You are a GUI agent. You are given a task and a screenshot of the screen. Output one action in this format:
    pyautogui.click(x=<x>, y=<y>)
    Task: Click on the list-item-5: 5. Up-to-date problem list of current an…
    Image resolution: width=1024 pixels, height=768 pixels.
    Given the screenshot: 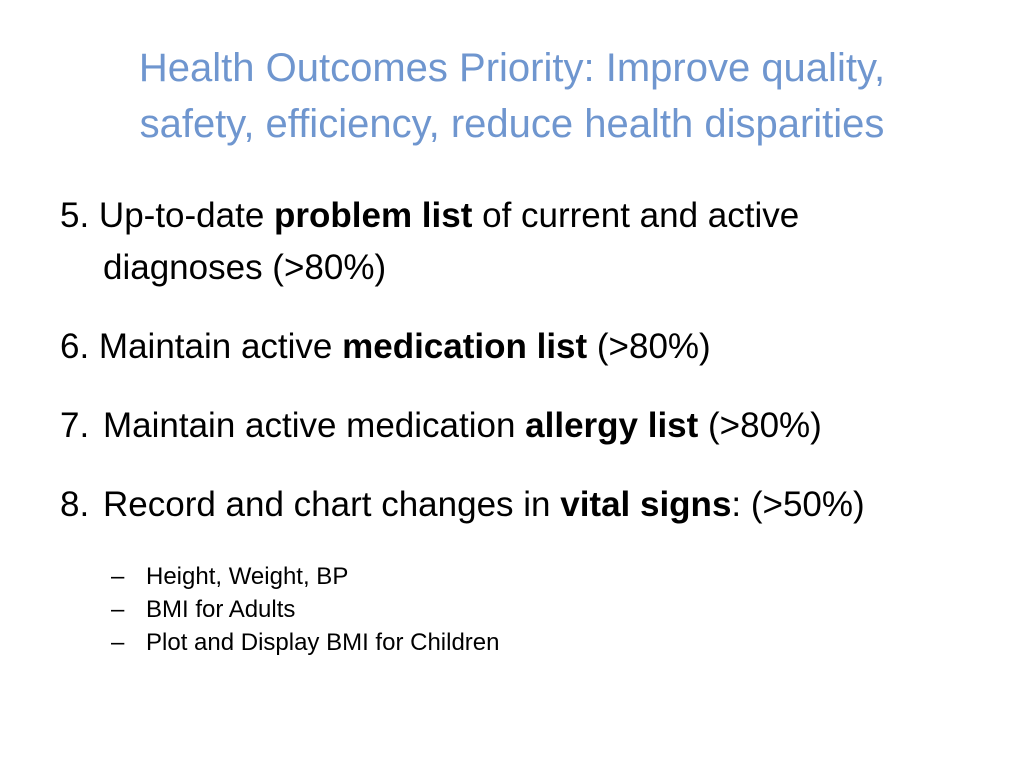 What is the action you would take?
    pyautogui.click(x=525, y=242)
    